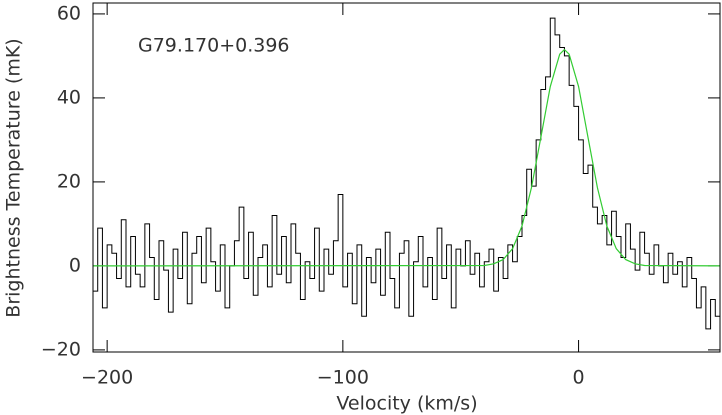 The height and width of the screenshot is (415, 722). What do you see at coordinates (69, 13) in the screenshot?
I see `y-tick-label: 60` at bounding box center [69, 13].